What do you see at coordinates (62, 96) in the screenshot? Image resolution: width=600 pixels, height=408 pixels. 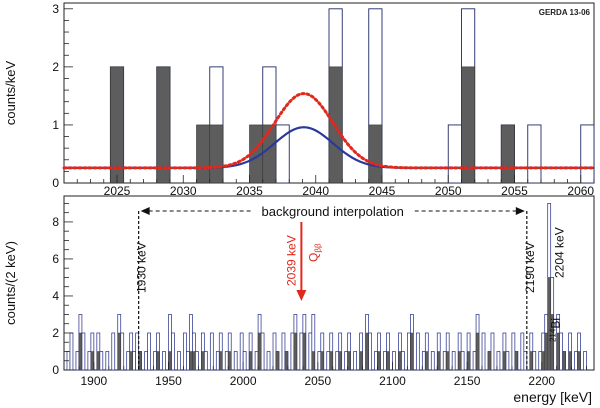 I see `top-y-axis: 0 1 2 3` at bounding box center [62, 96].